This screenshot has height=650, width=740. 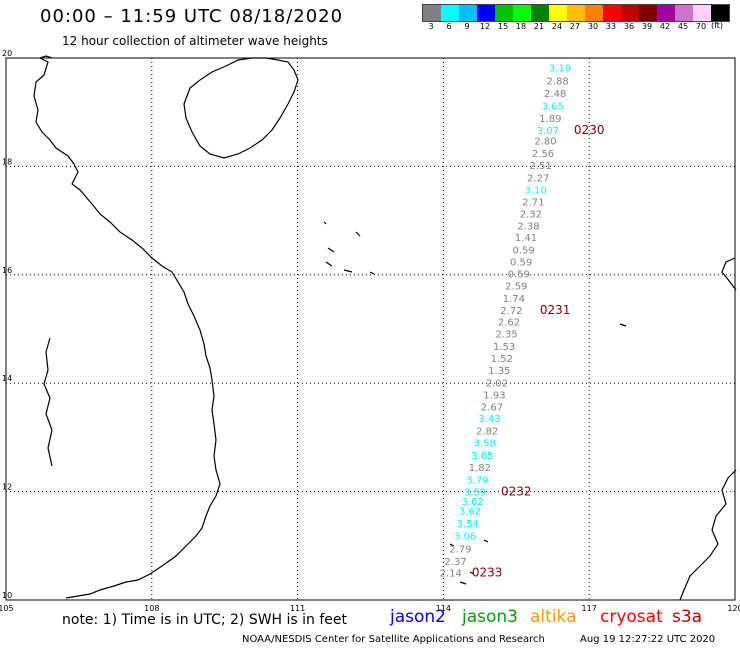 What do you see at coordinates (589, 608) in the screenshot?
I see `lon-tick-label: 117` at bounding box center [589, 608].